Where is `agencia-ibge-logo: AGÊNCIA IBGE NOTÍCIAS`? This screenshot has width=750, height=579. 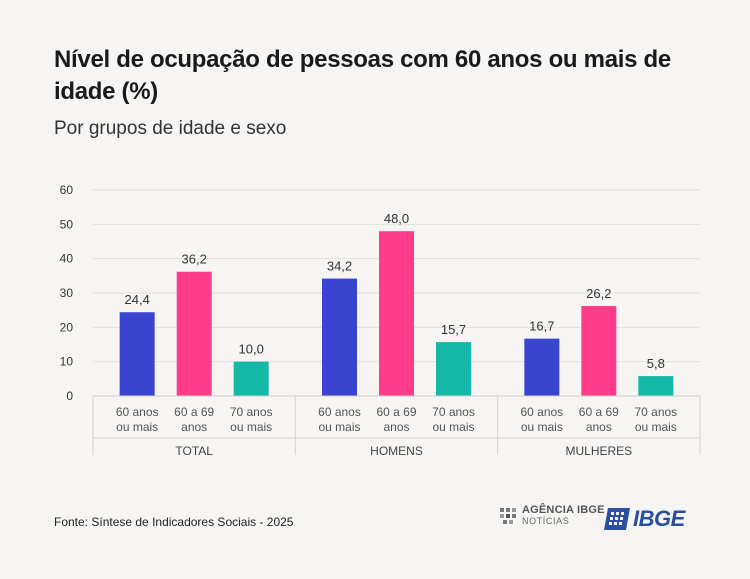 agencia-ibge-logo: AGÊNCIA IBGE NOTÍCIAS is located at coordinates (551, 516).